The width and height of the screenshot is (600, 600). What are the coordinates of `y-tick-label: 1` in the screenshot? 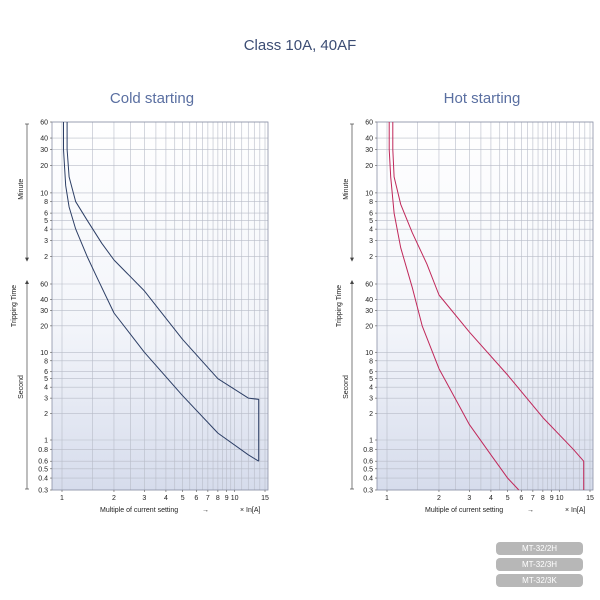 It's located at (371, 441).